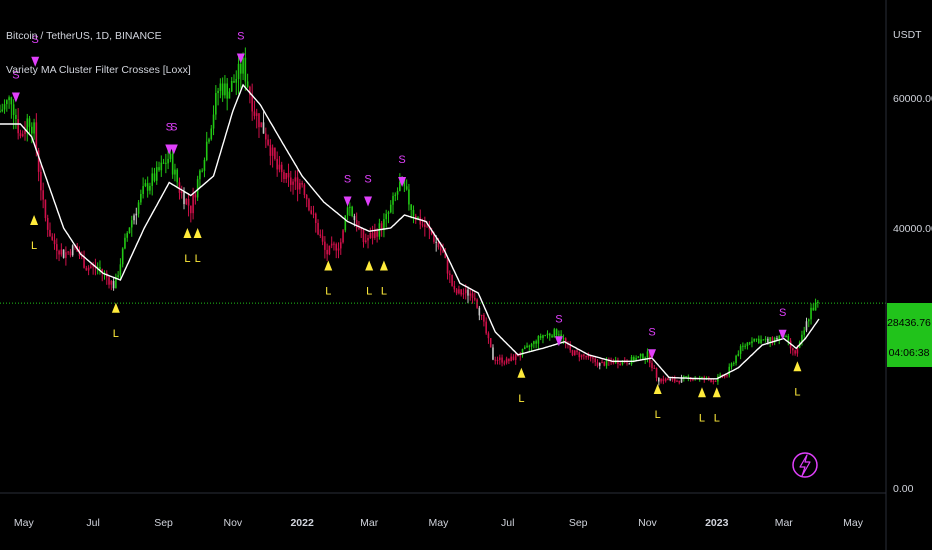 This screenshot has height=550, width=932. Describe the element at coordinates (84, 36) in the screenshot. I see `symbol-title: Bitcoin / TetherUS, 1D, BINANCE` at that location.